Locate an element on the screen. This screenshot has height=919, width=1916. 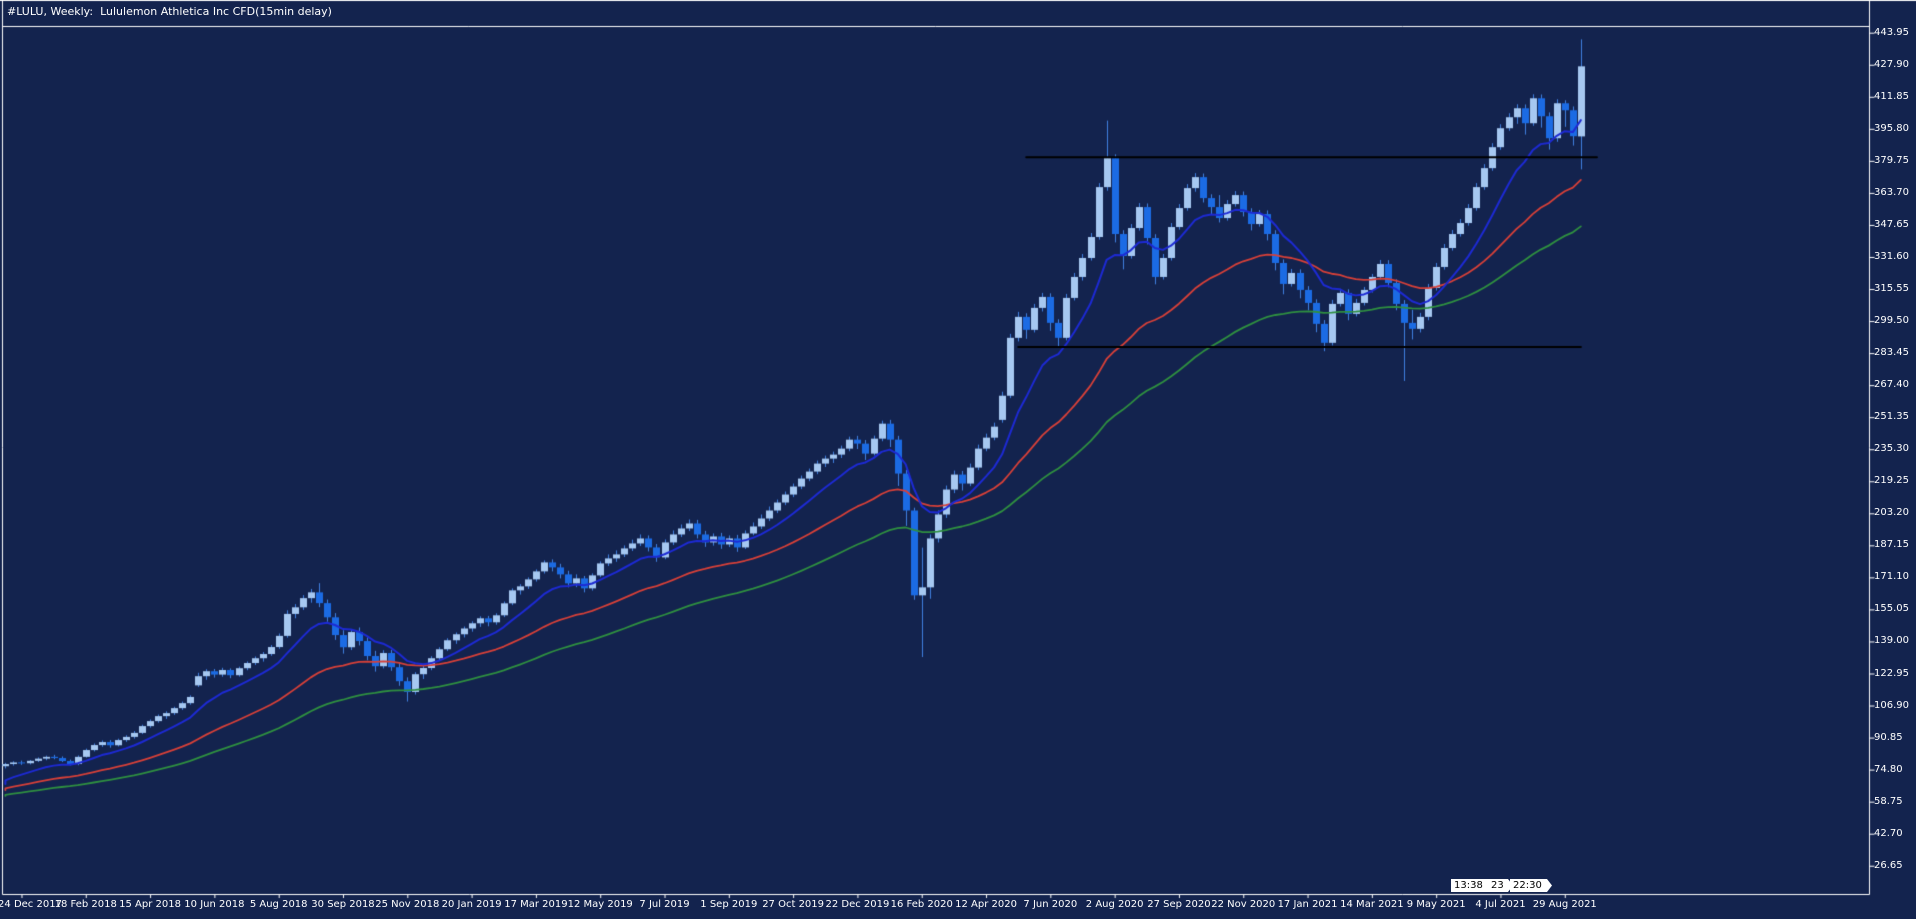
date-axis-label: 29 Aug 2021 is located at coordinates (1564, 904).